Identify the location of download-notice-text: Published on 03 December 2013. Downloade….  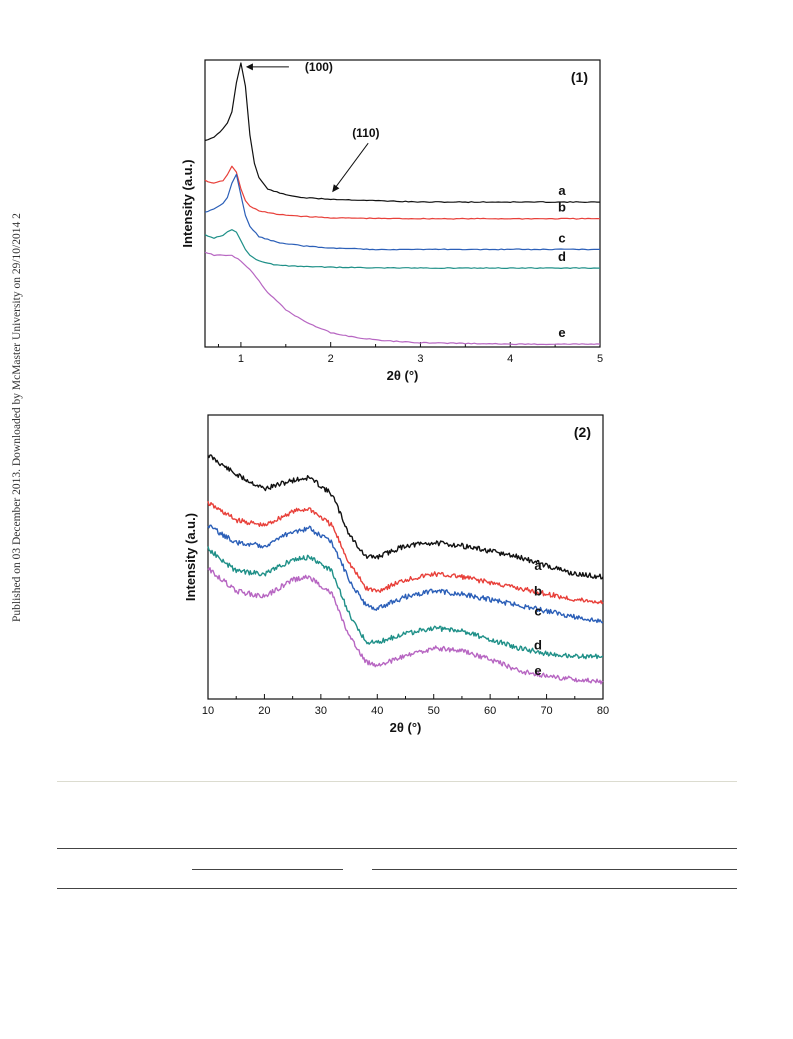
(17, 417).